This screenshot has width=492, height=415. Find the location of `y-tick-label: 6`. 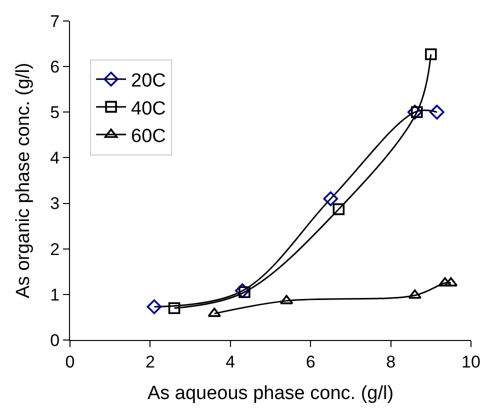

y-tick-label: 6 is located at coordinates (55, 67).